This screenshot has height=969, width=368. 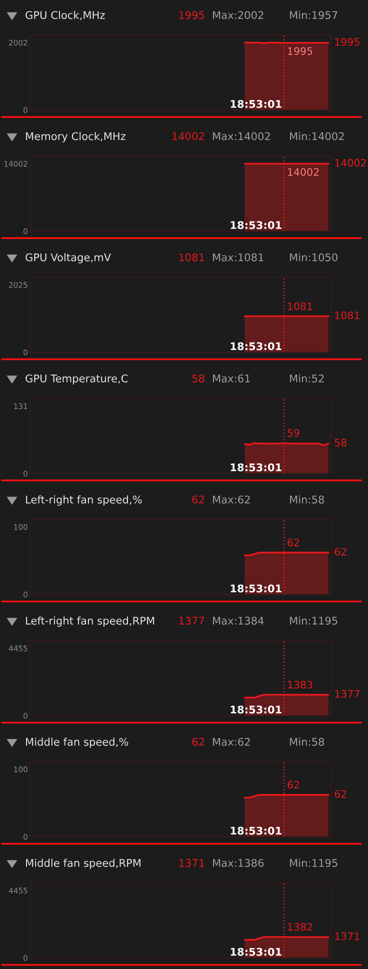 I want to click on chart-title: GPU Clock,MHz, so click(x=65, y=15).